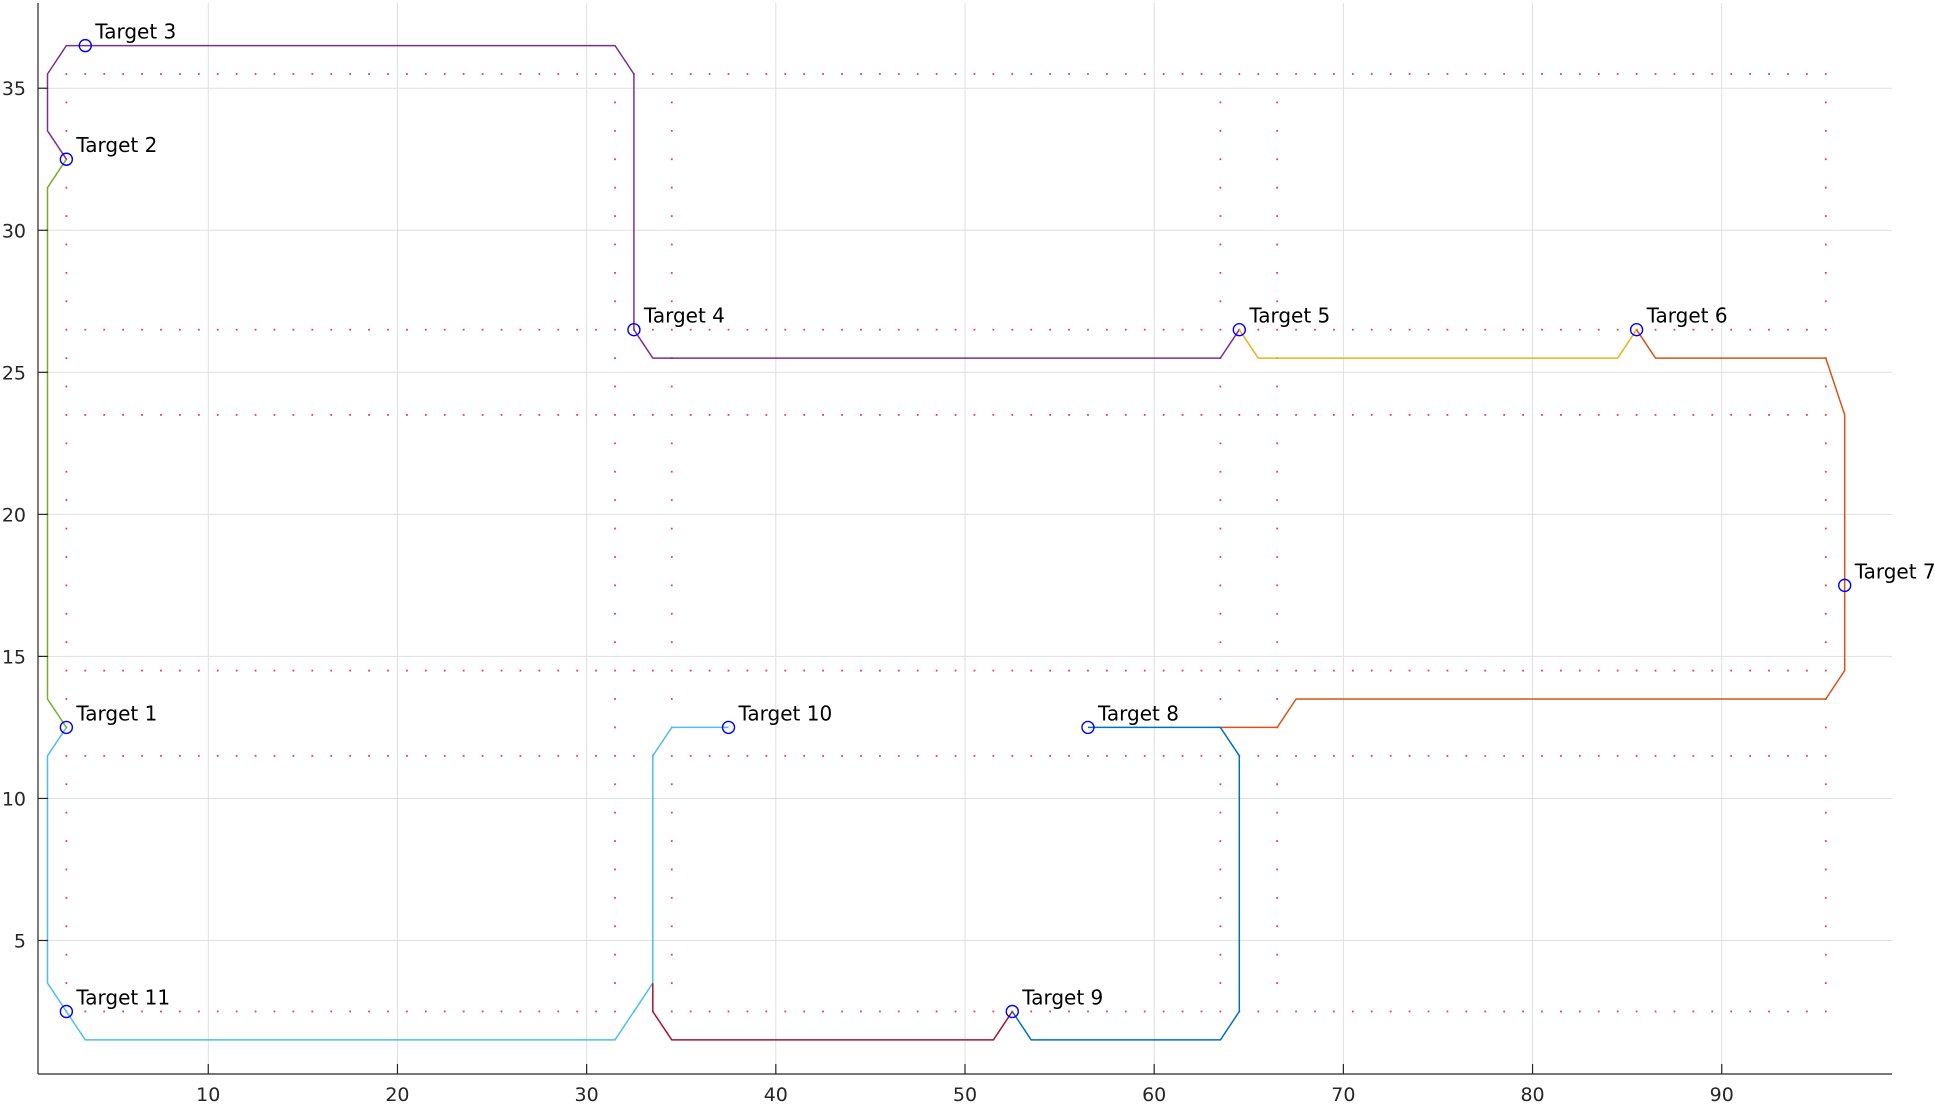 This screenshot has width=1935, height=1110. What do you see at coordinates (1138, 713) in the screenshot?
I see `target-label: Target 8` at bounding box center [1138, 713].